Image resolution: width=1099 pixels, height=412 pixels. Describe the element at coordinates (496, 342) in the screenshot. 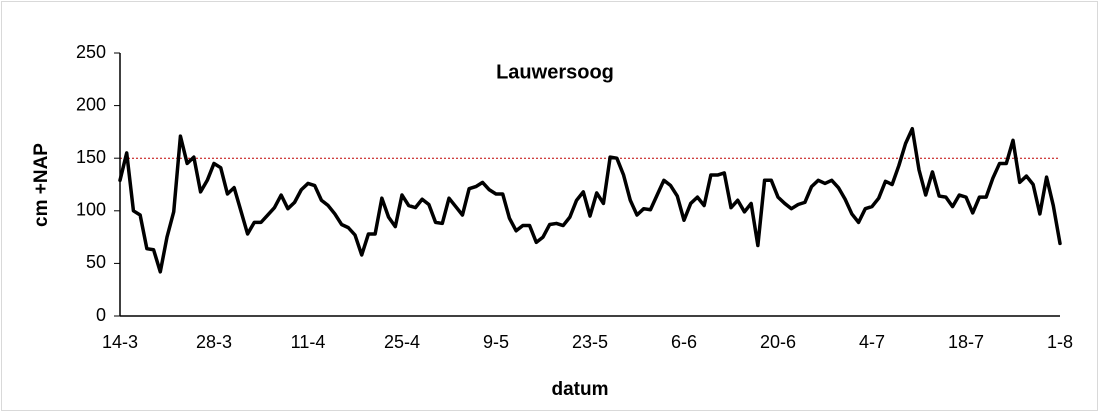

I see `x-tick-label: 9-5` at that location.